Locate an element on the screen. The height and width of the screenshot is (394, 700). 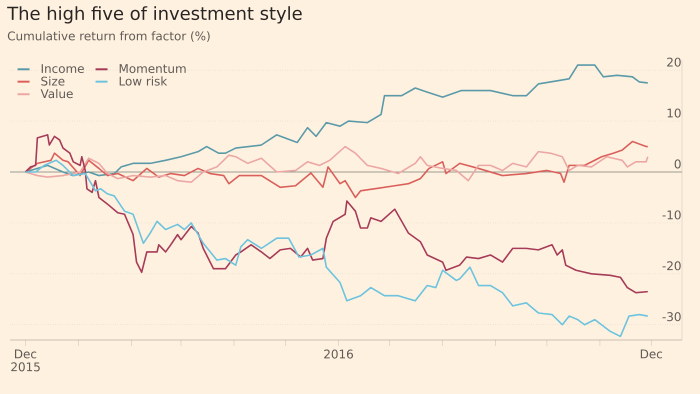
x-tick-label: 2016 is located at coordinates (338, 354).